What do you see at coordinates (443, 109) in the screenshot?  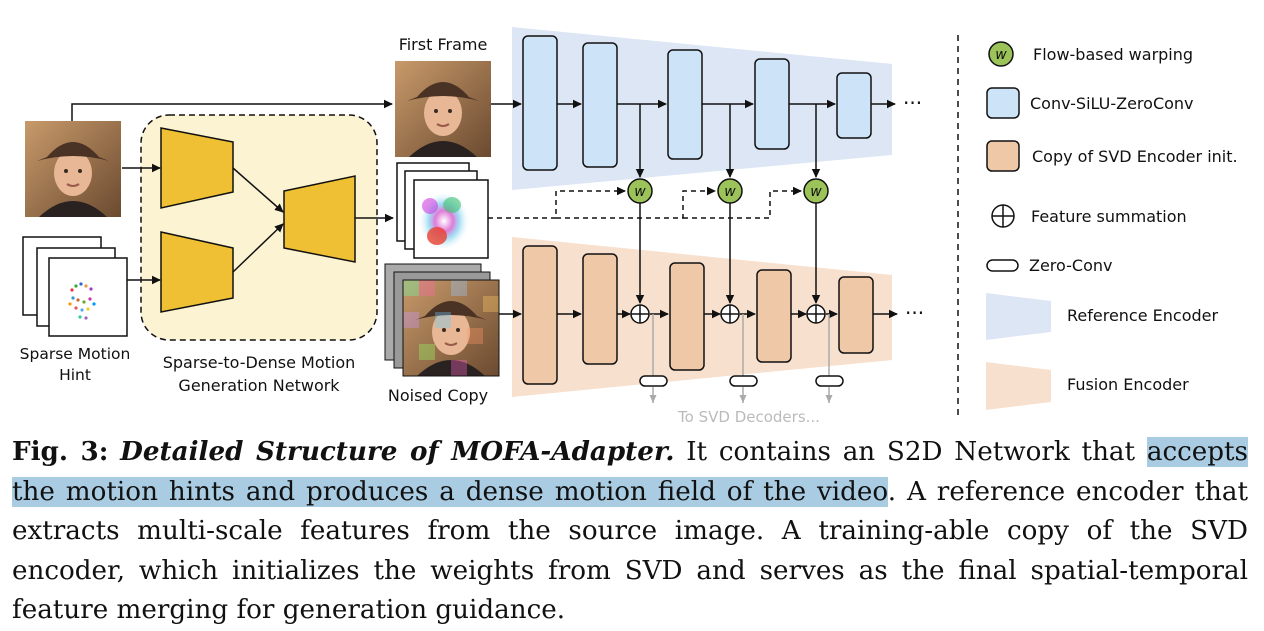 I see `first-frame-image` at bounding box center [443, 109].